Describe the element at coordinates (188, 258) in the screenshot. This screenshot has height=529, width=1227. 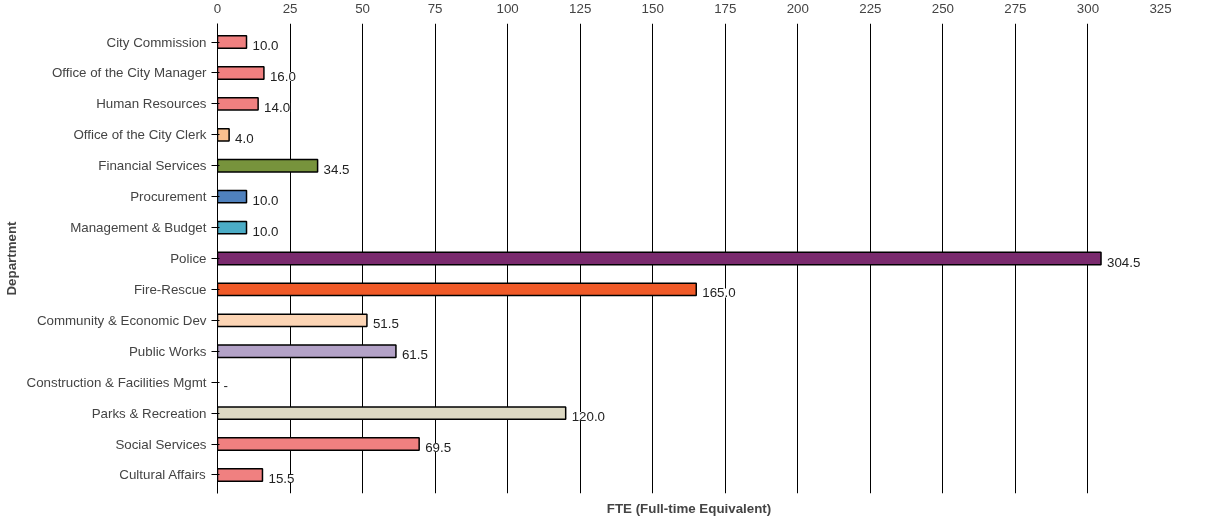
I see `y-tick-label: Police` at that location.